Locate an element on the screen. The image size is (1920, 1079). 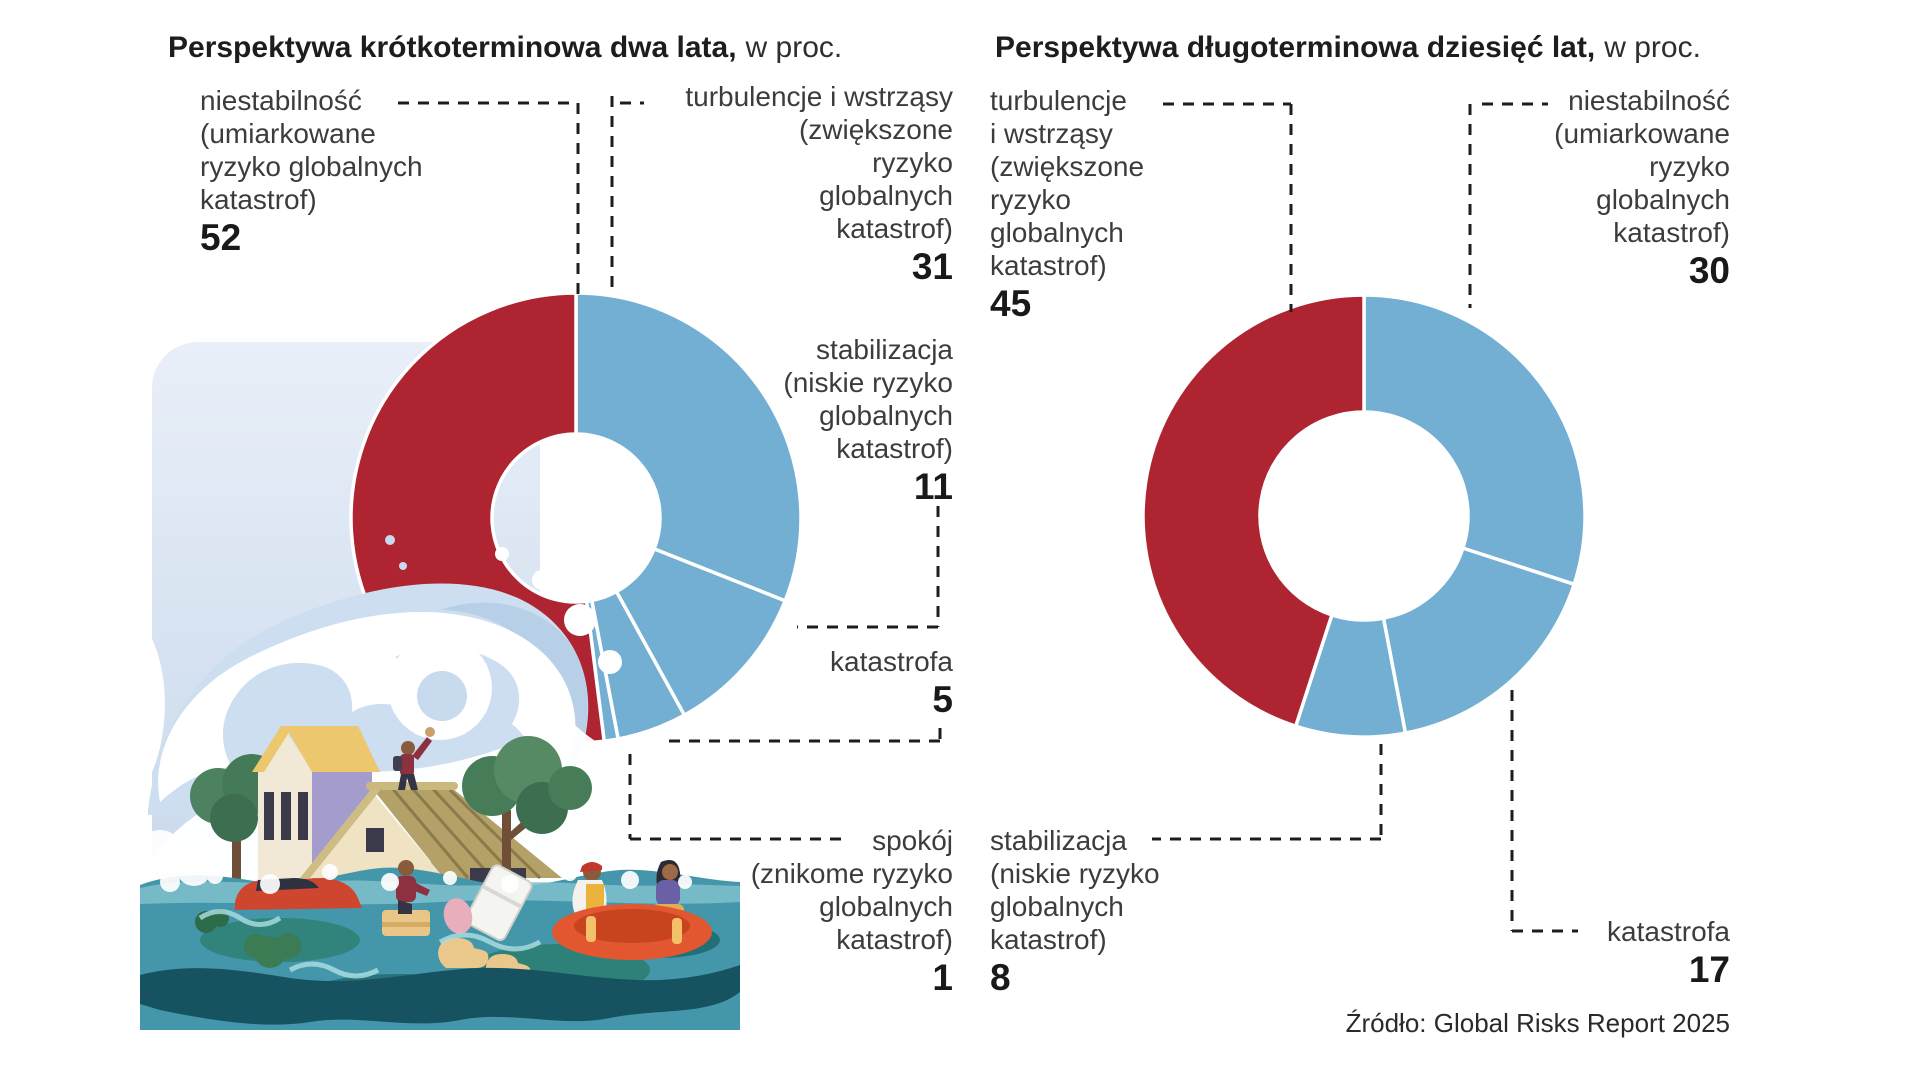
chart-title-short-term-unit: w proc. is located at coordinates (794, 47).